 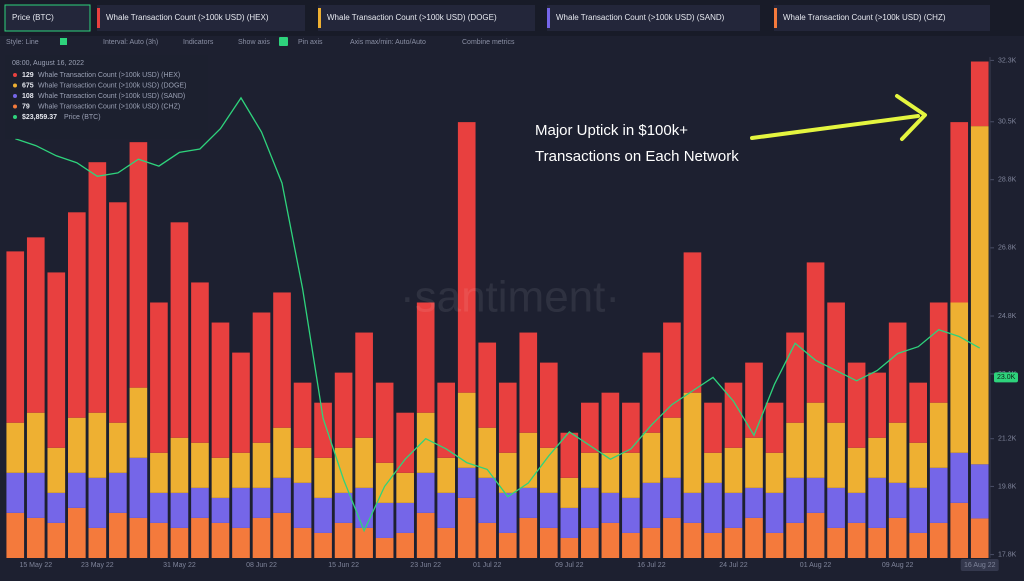 What do you see at coordinates (15, 117) in the screenshot?
I see `legend-dot` at bounding box center [15, 117].